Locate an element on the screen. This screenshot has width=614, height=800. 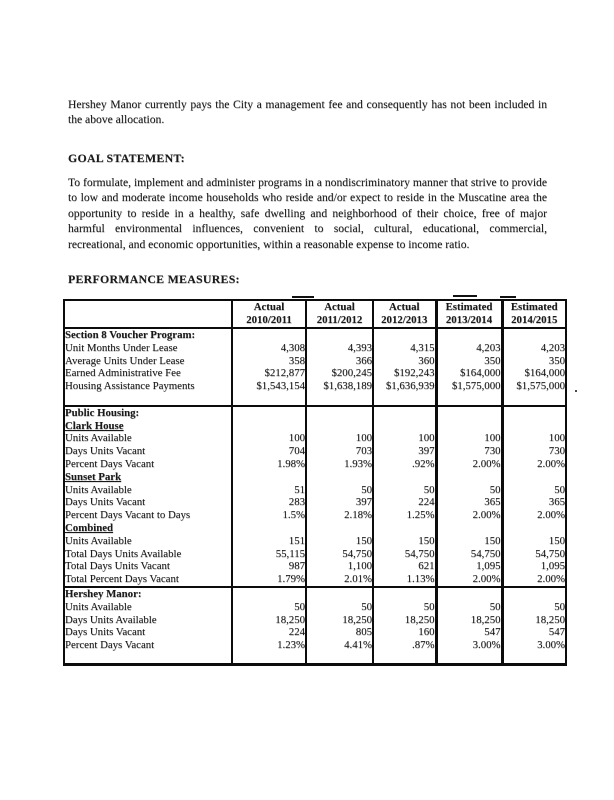
section-title-label: Public Housing: is located at coordinates (148, 412).